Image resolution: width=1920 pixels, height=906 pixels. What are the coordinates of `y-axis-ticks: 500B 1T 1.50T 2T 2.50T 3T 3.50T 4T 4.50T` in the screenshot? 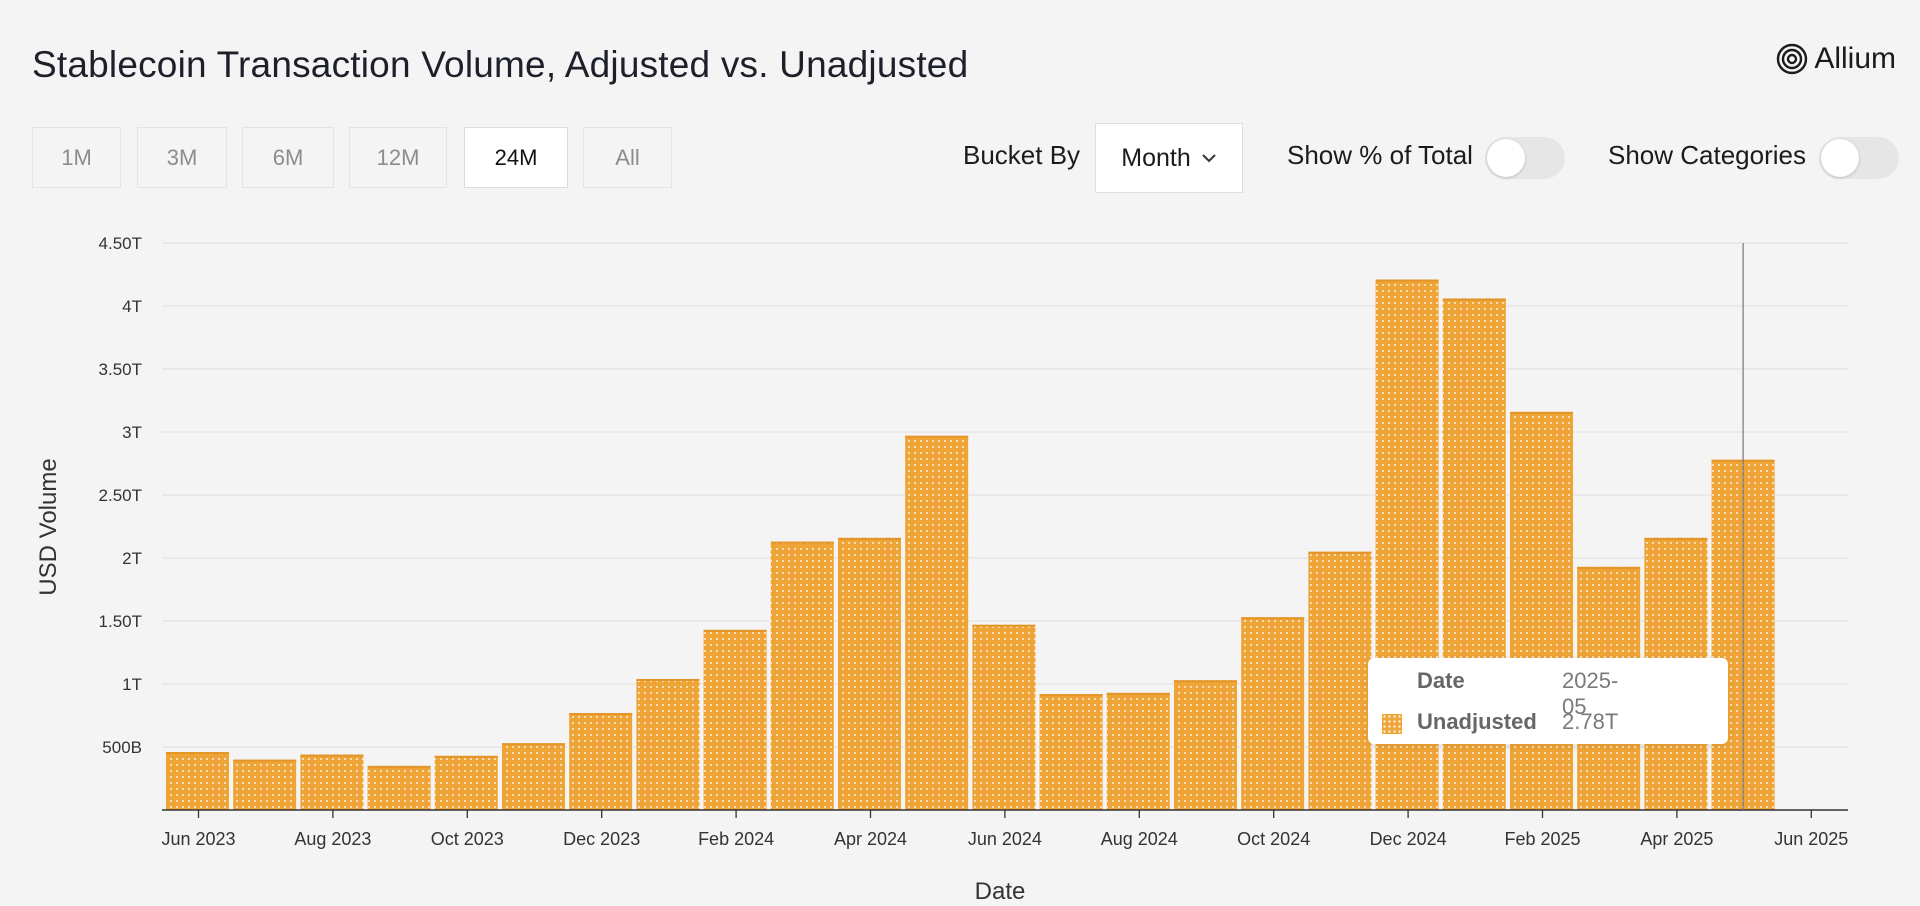 It's located at (120, 495).